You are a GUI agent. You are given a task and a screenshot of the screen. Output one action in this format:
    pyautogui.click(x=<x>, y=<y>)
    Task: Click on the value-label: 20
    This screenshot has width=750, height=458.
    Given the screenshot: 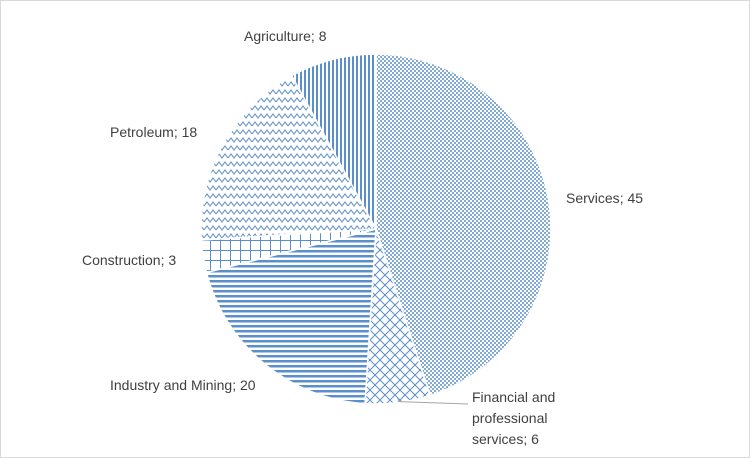 What is the action you would take?
    pyautogui.click(x=247, y=385)
    